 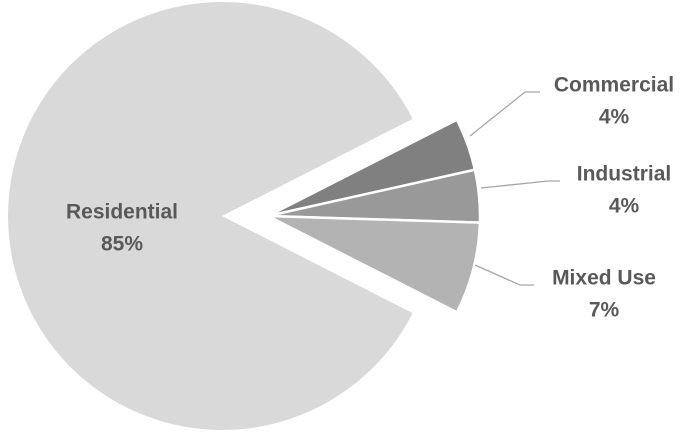 What do you see at coordinates (624, 206) in the screenshot?
I see `slice-value-industrial: 4%` at bounding box center [624, 206].